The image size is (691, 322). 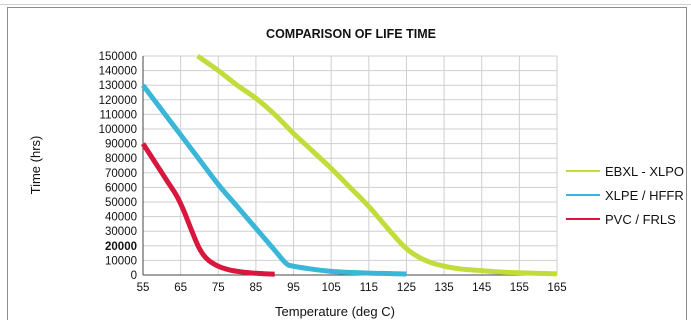 What do you see at coordinates (644, 195) in the screenshot?
I see `legend-label-1: XLPE / HFFR` at bounding box center [644, 195].